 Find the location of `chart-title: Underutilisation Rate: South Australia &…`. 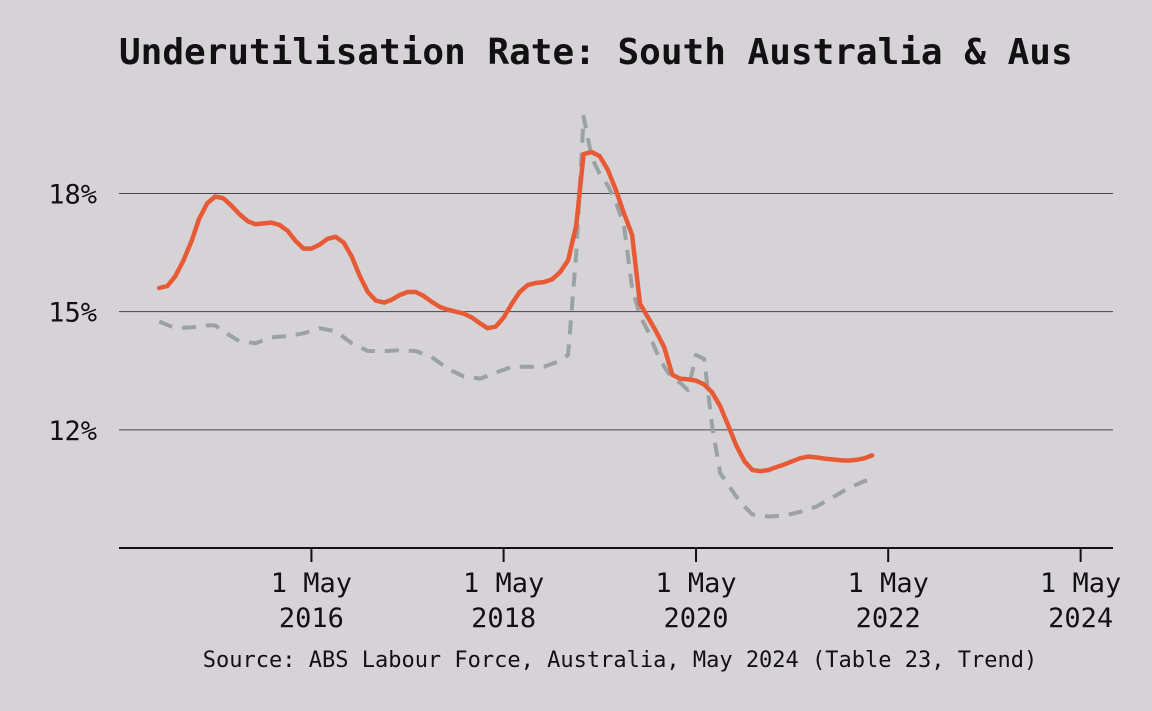

chart-title: Underutilisation Rate: South Australia &… is located at coordinates (596, 52).